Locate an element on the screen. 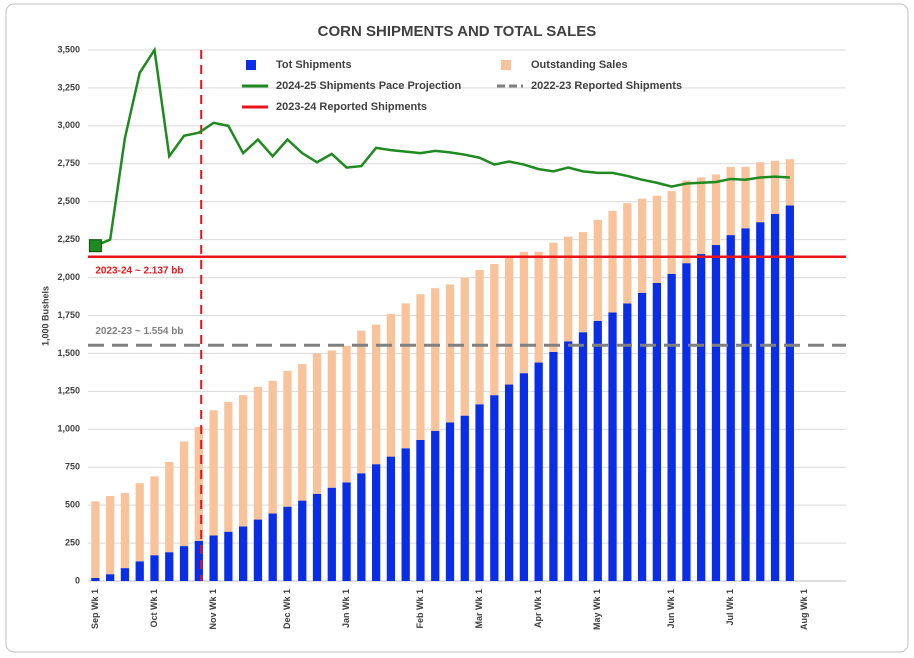  legend-label: 2023-24 Reported Shipments is located at coordinates (351, 107).